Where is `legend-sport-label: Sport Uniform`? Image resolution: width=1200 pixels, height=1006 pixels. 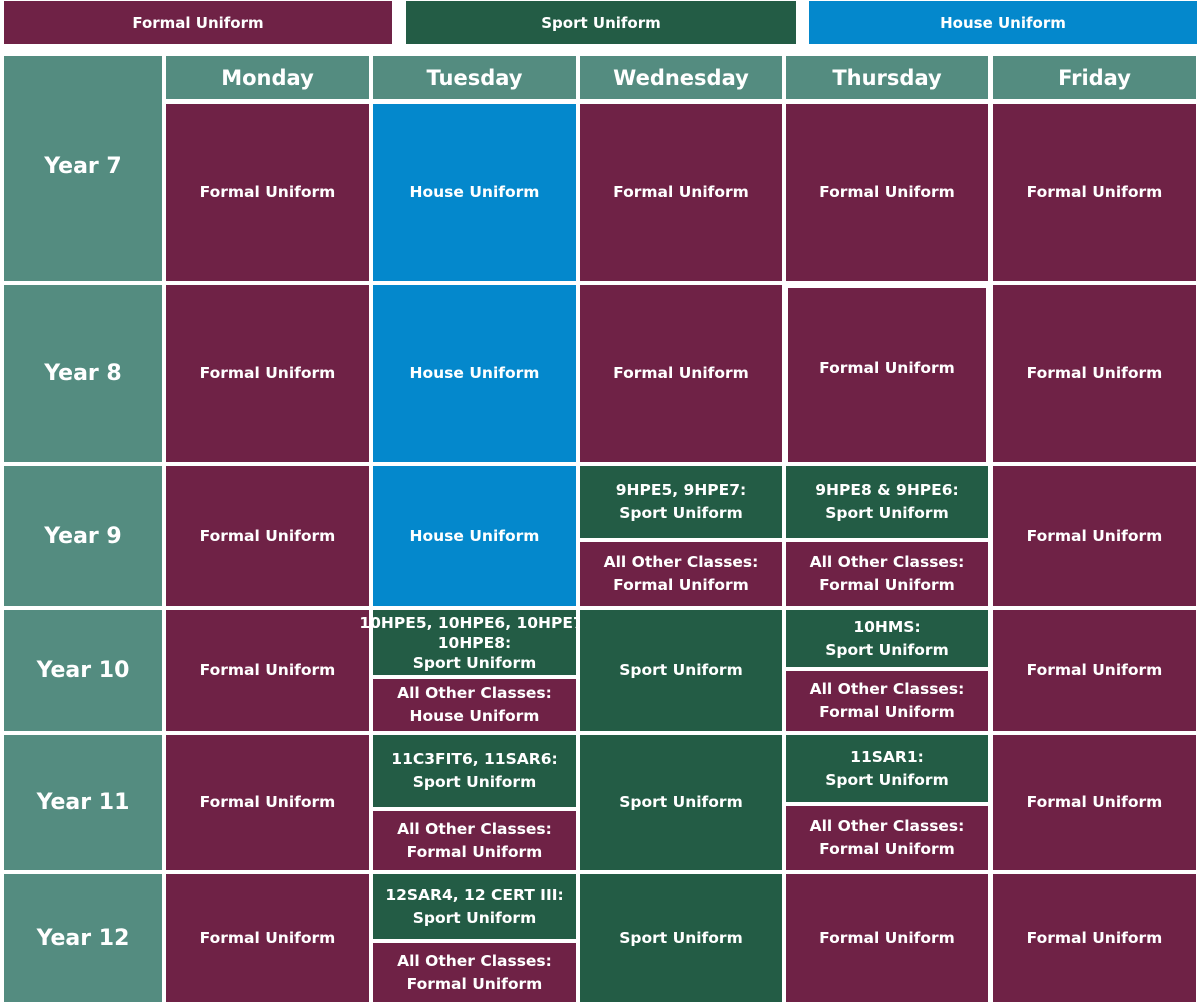 legend-sport-label: Sport Uniform is located at coordinates (601, 22).